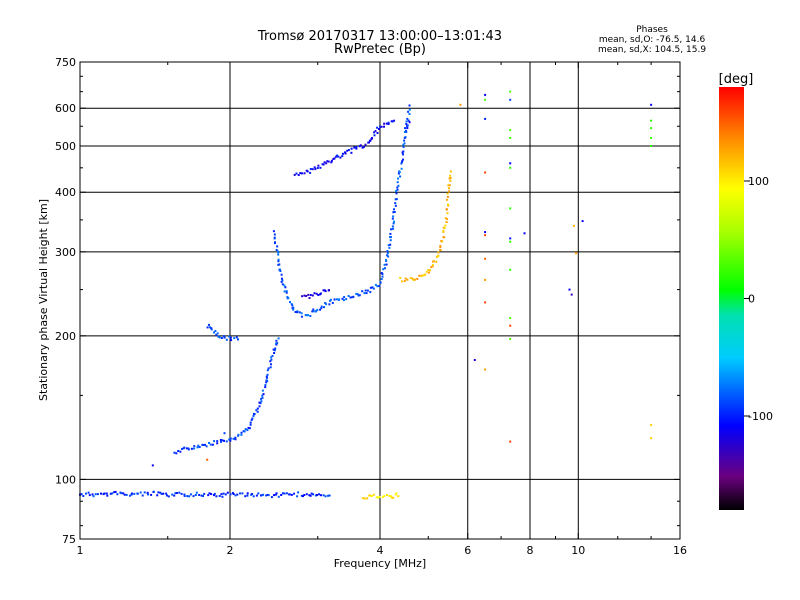 The width and height of the screenshot is (800, 600). What do you see at coordinates (731, 298) in the screenshot?
I see `colorbar` at bounding box center [731, 298].